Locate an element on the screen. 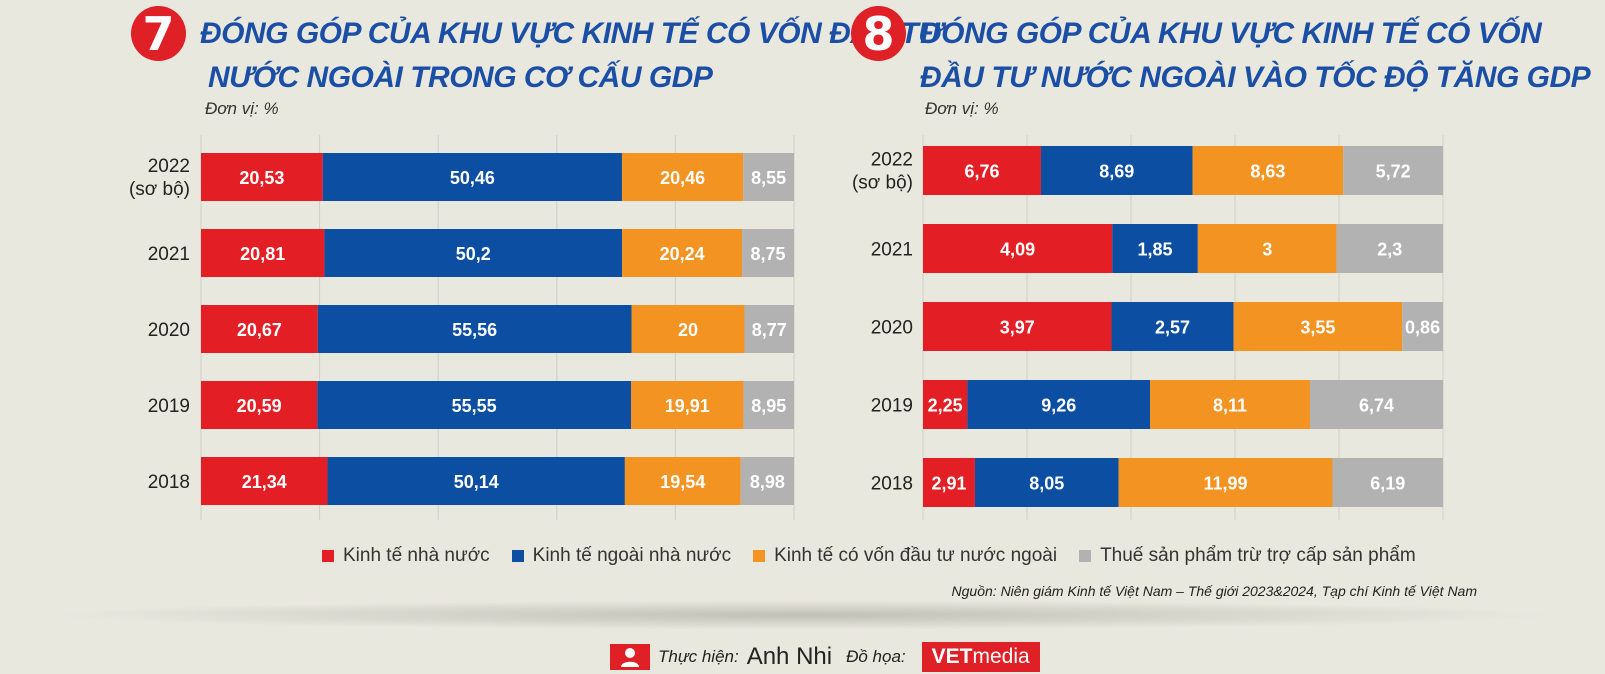 The height and width of the screenshot is (674, 1605). data-label: 2,3 is located at coordinates (1389, 250).